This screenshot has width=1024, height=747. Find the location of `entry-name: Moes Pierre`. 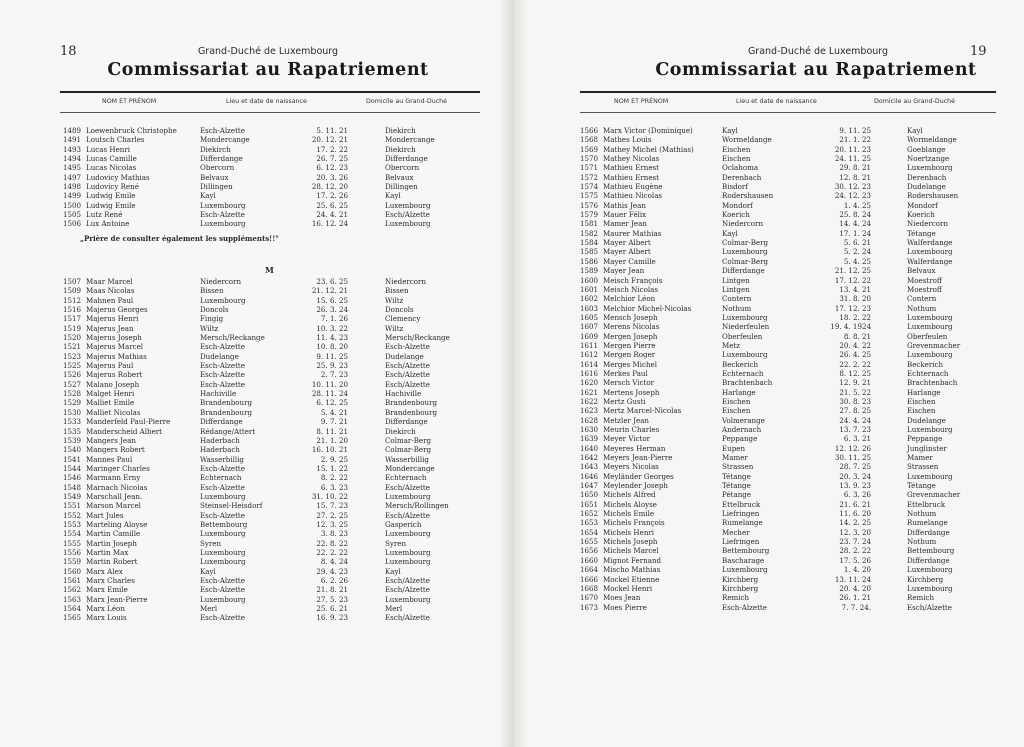

entry-name: Moes Pierre is located at coordinates (625, 607).